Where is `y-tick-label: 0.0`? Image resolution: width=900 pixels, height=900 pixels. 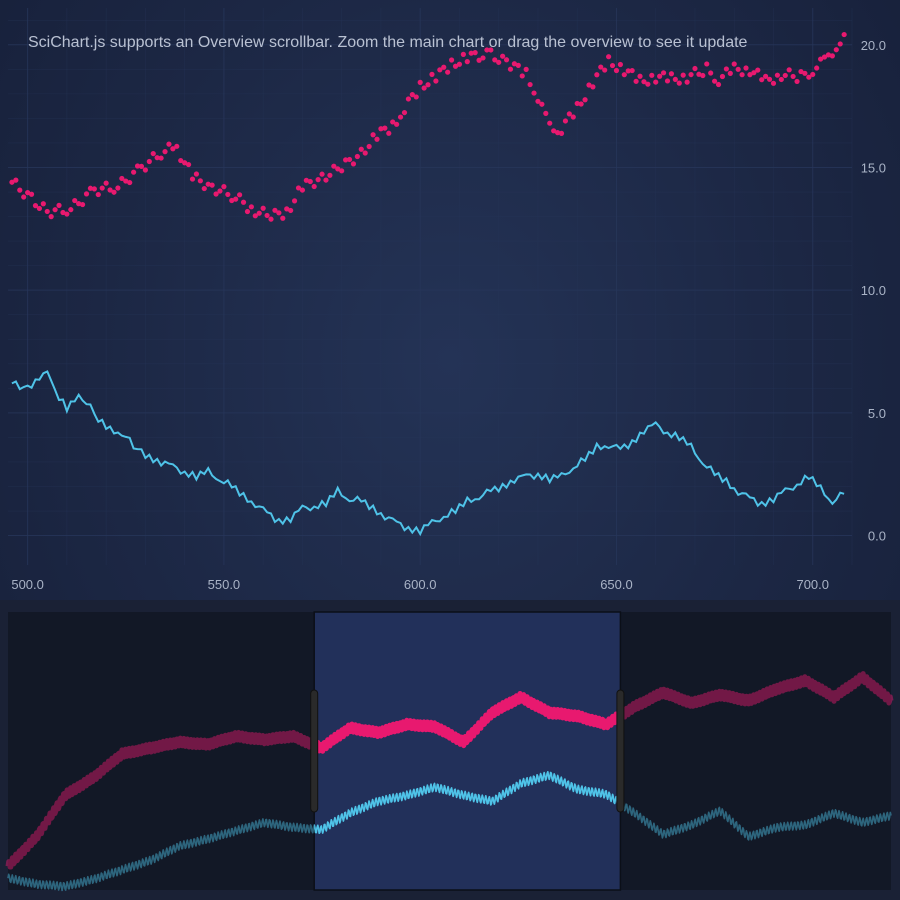 y-tick-label: 0.0 is located at coordinates (877, 536).